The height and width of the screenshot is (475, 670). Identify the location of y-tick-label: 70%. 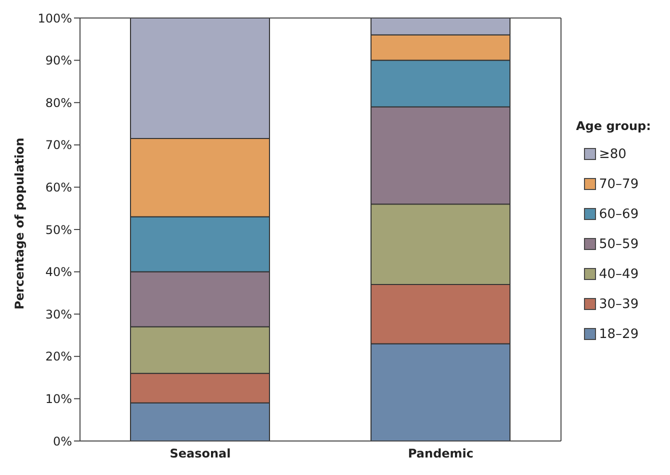
(58, 145).